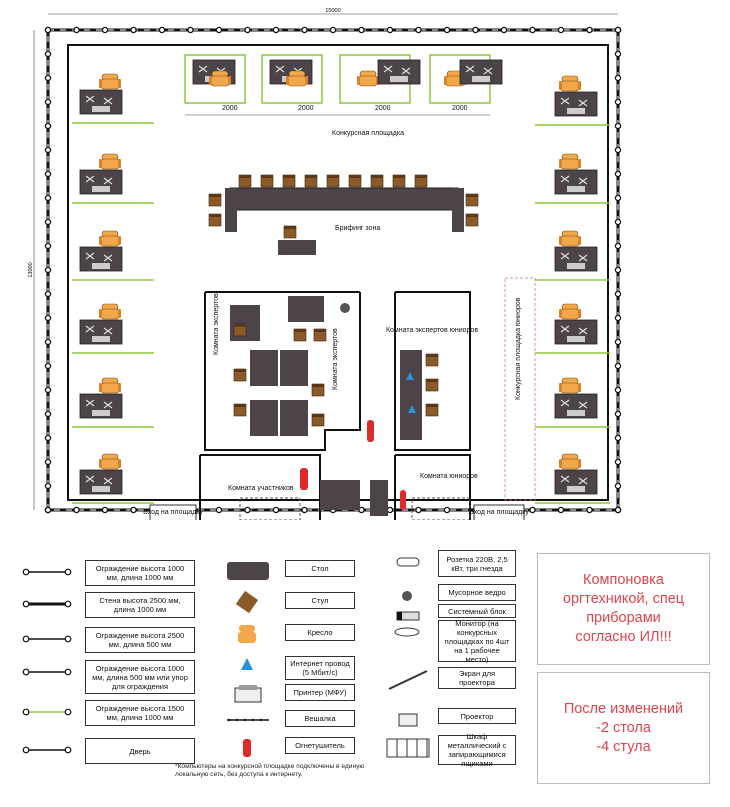 This screenshot has width=730, height=807. Describe the element at coordinates (623, 728) in the screenshot. I see `note-changes: После изменений -2 стола -4 стула` at that location.